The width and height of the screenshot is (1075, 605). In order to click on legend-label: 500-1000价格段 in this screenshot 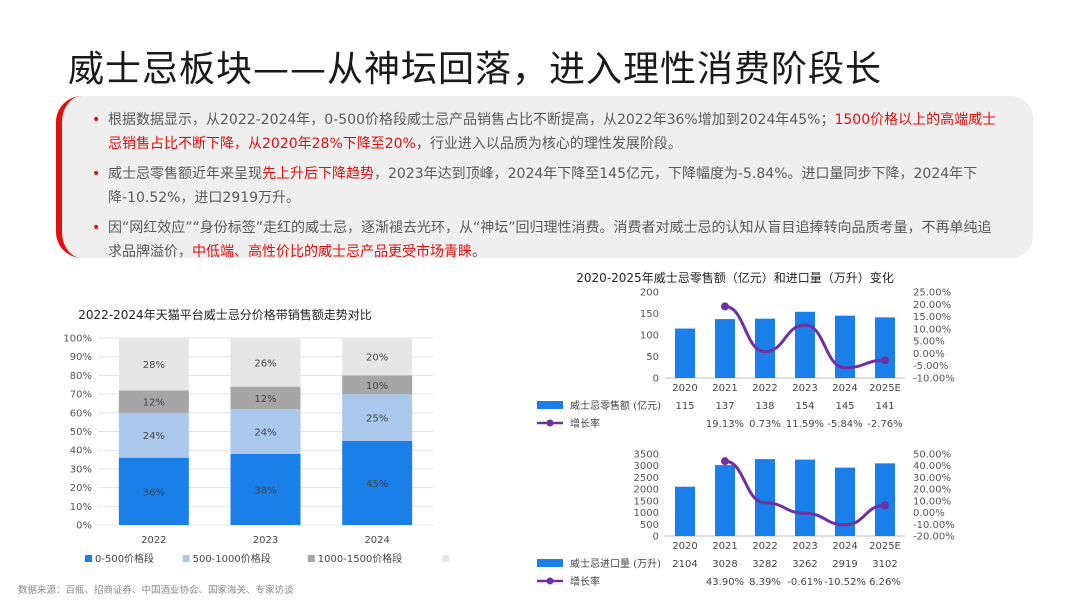, I will do `click(232, 558)`.